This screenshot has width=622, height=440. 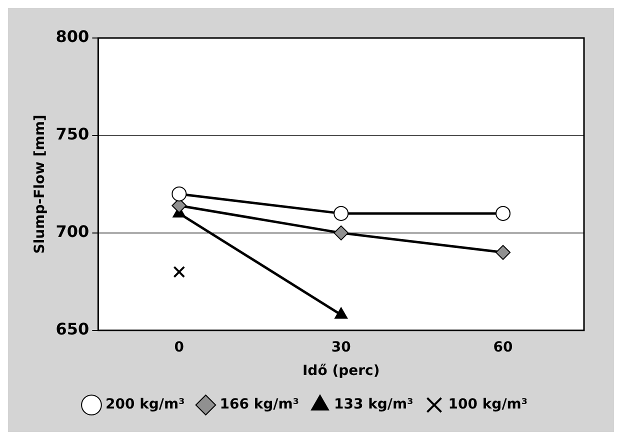 I want to click on x-tick-label: 0, so click(x=179, y=347).